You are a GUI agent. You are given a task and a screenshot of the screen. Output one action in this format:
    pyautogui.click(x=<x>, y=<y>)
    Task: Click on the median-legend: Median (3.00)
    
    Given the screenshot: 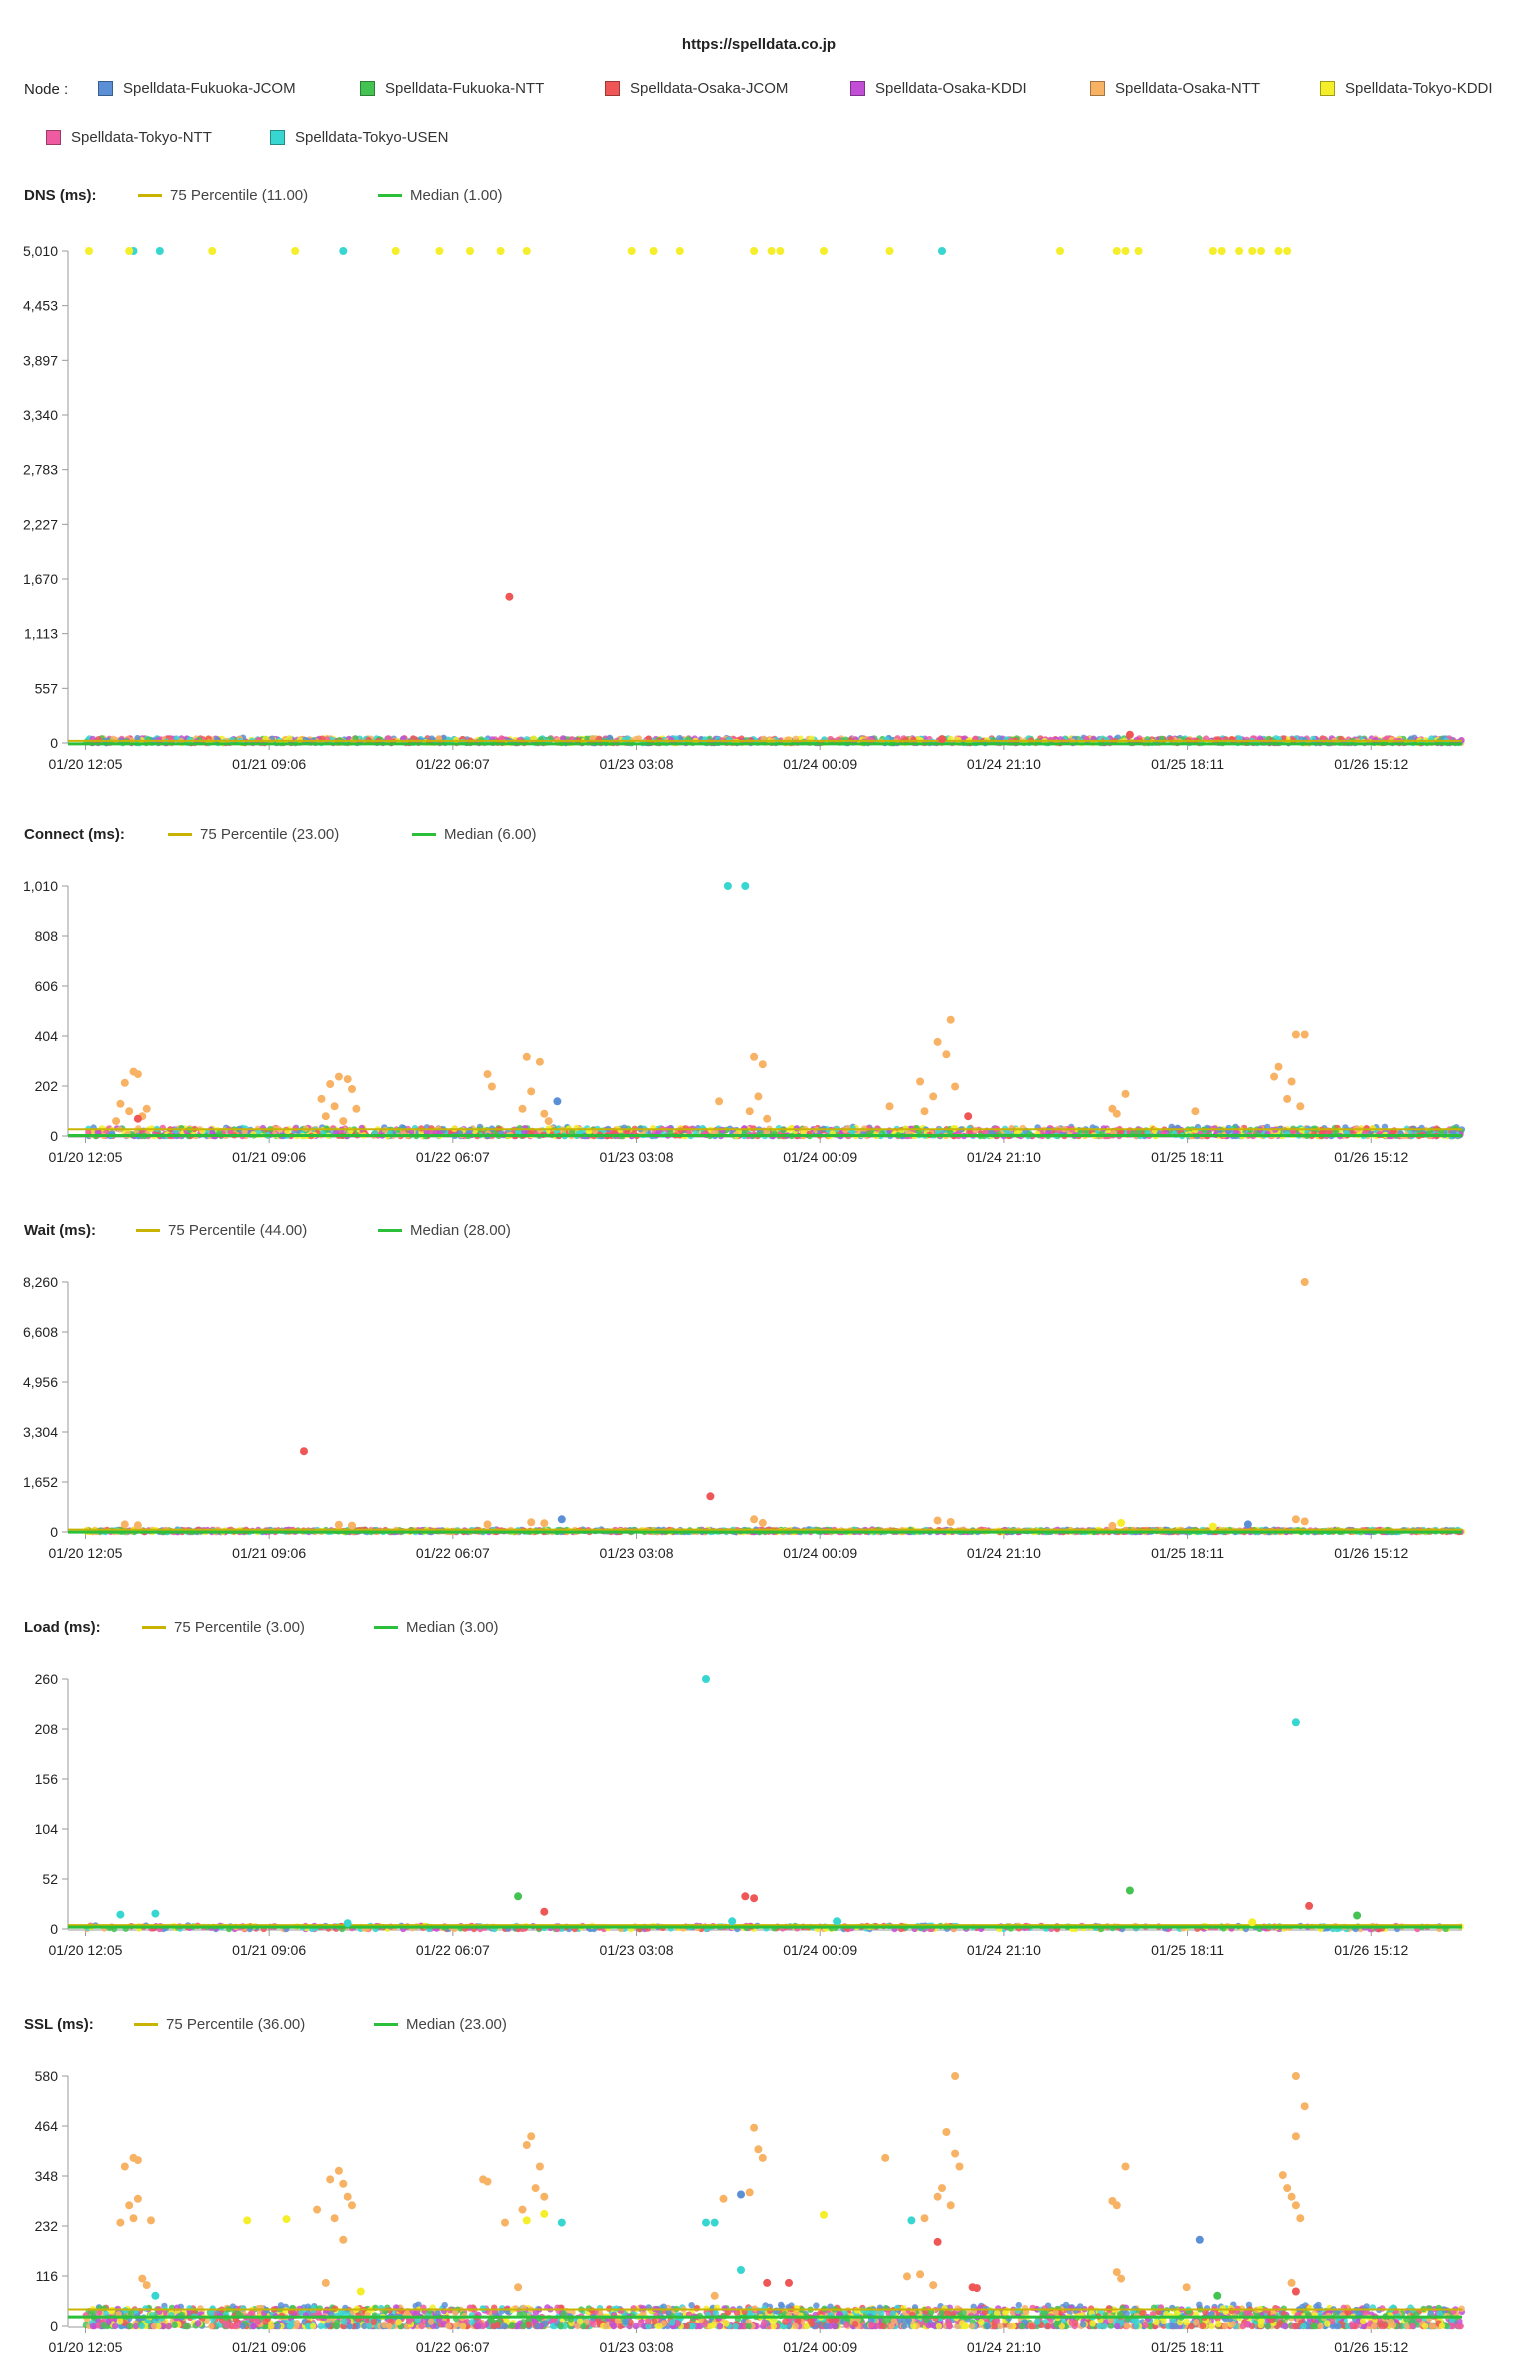 What is the action you would take?
    pyautogui.click(x=436, y=1627)
    